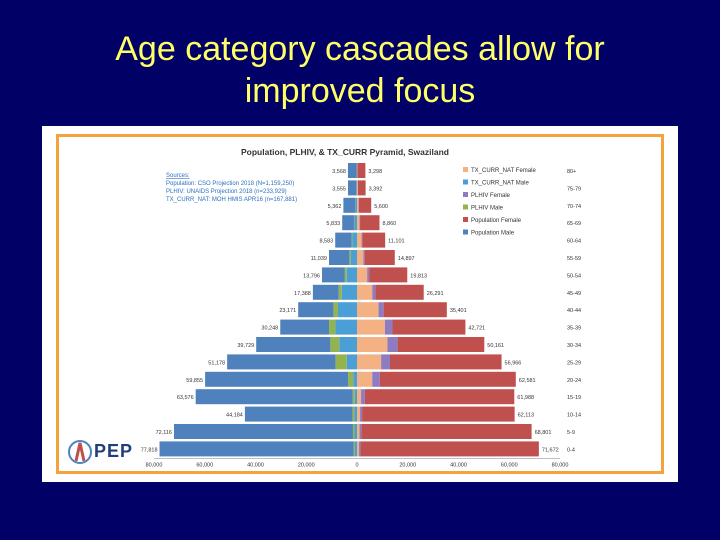 Image resolution: width=720 pixels, height=540 pixels. What do you see at coordinates (287, 311) in the screenshot?
I see `bar-label-male: 23,171` at bounding box center [287, 311].